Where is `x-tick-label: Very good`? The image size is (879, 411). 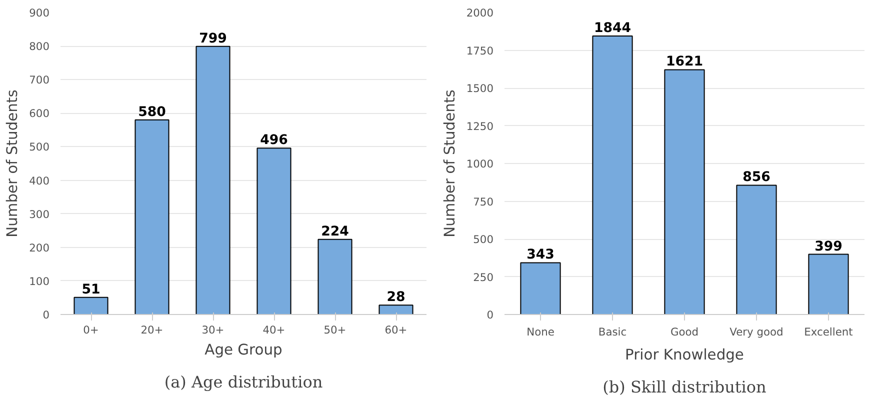
x-tick-label: Very good is located at coordinates (757, 332).